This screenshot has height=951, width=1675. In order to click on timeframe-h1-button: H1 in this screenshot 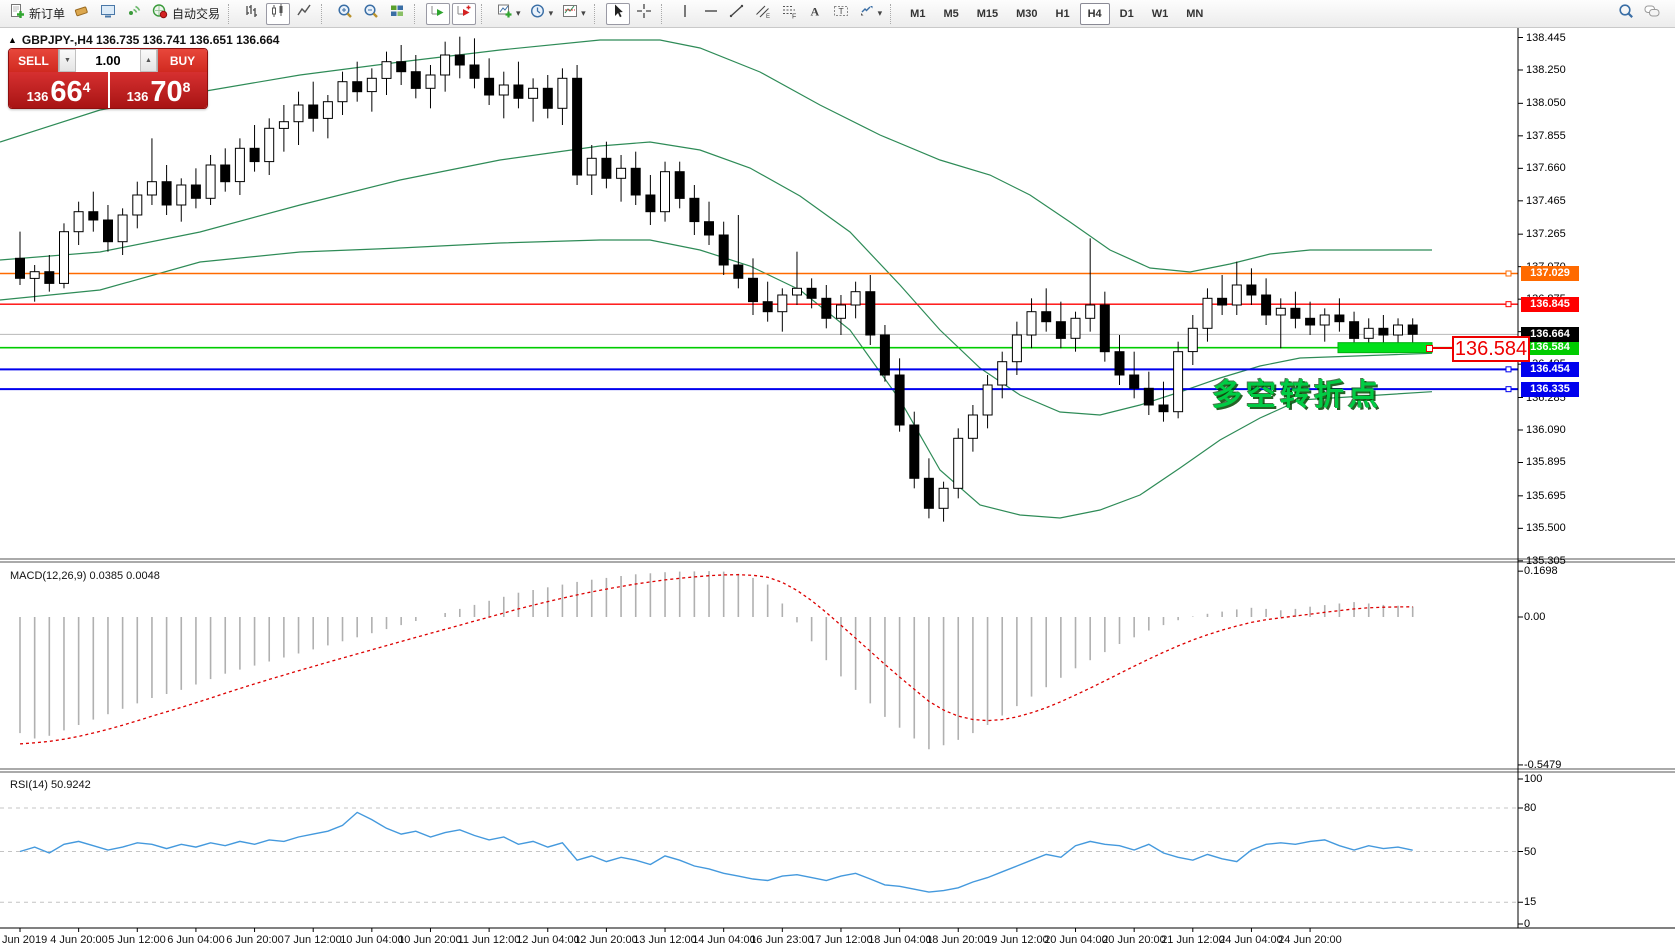, I will do `click(1062, 13)`.